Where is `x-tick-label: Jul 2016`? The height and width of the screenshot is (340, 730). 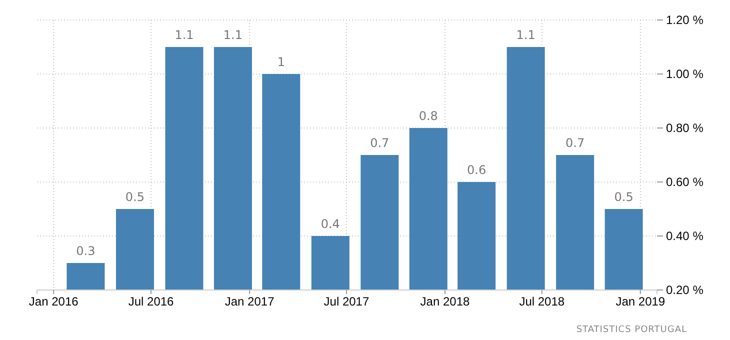
x-tick-label: Jul 2016 is located at coordinates (151, 301).